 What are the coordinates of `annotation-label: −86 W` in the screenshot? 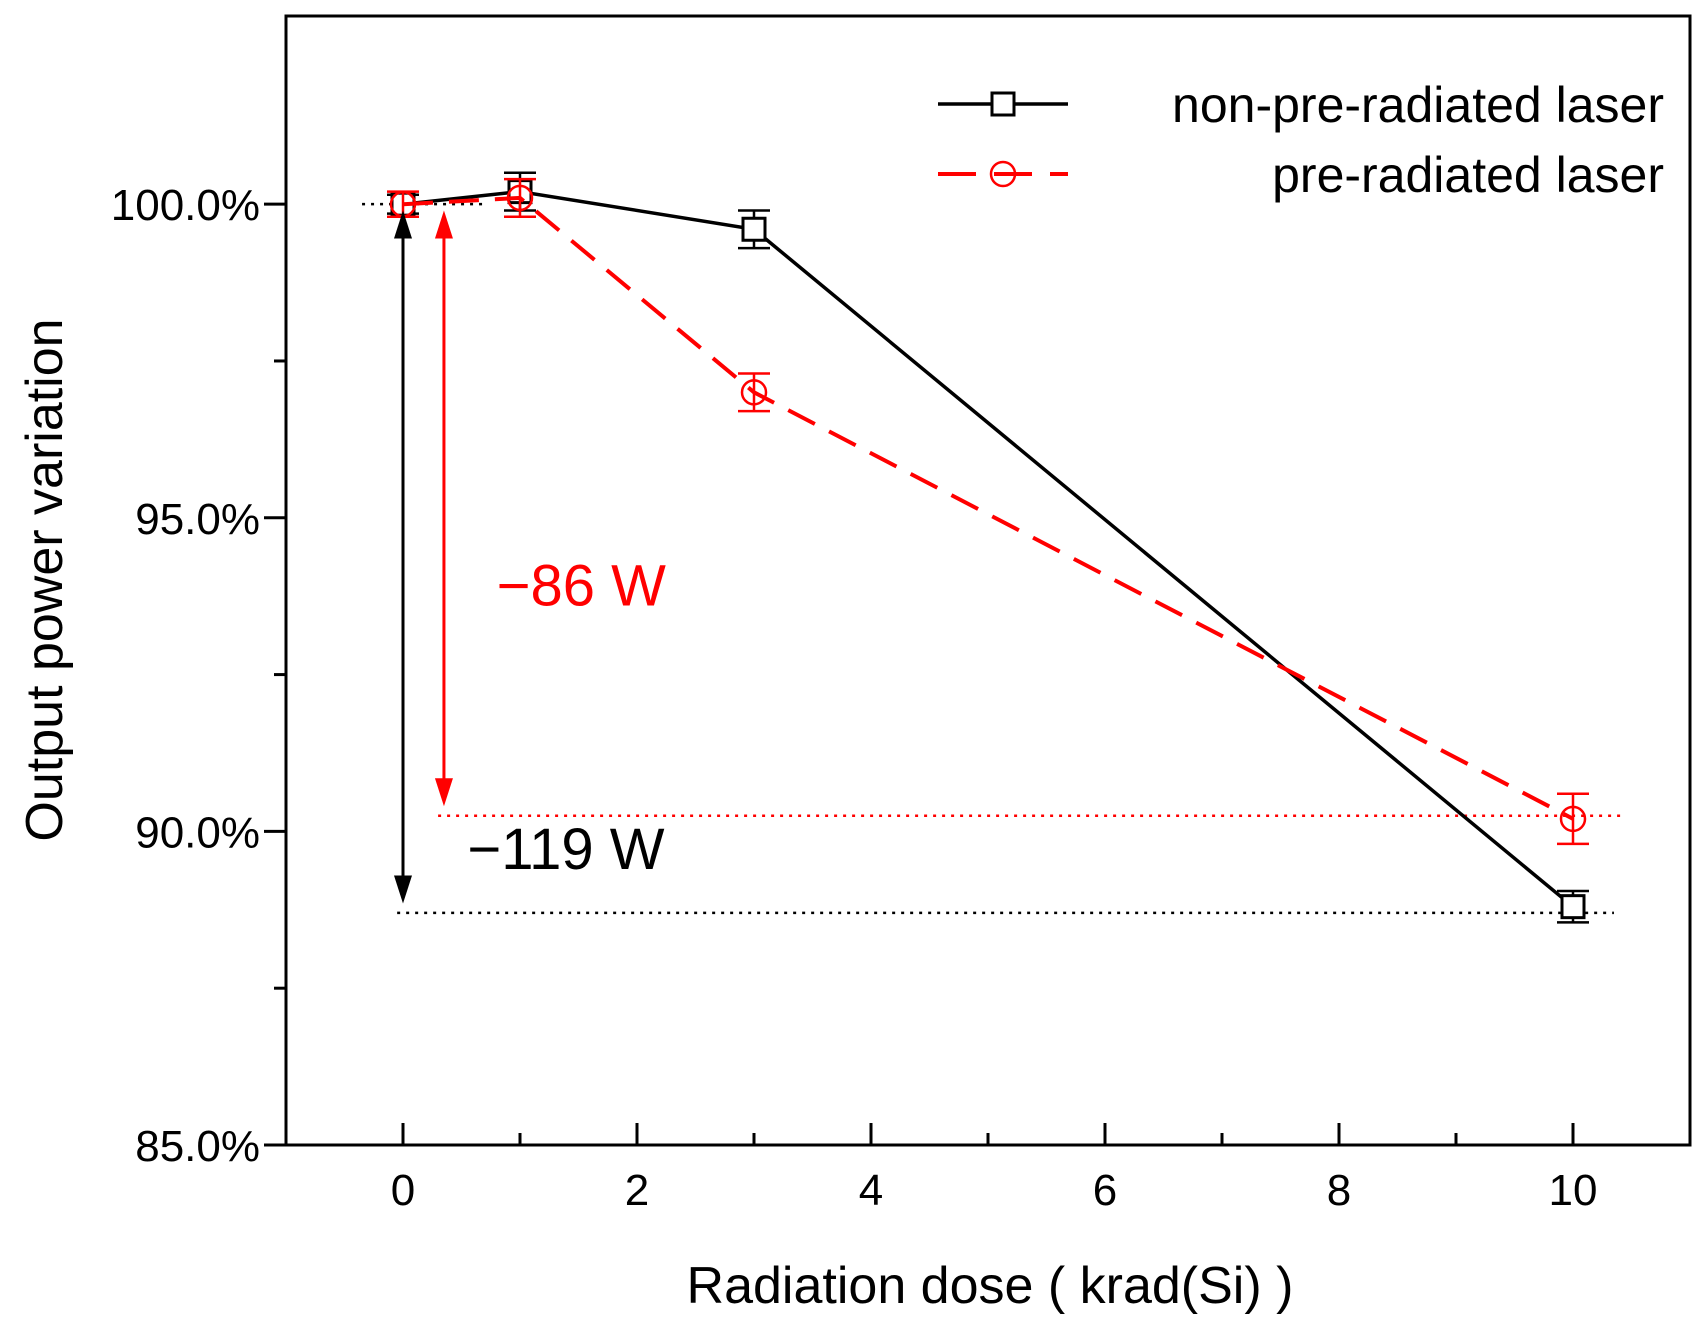 It's located at (581, 586).